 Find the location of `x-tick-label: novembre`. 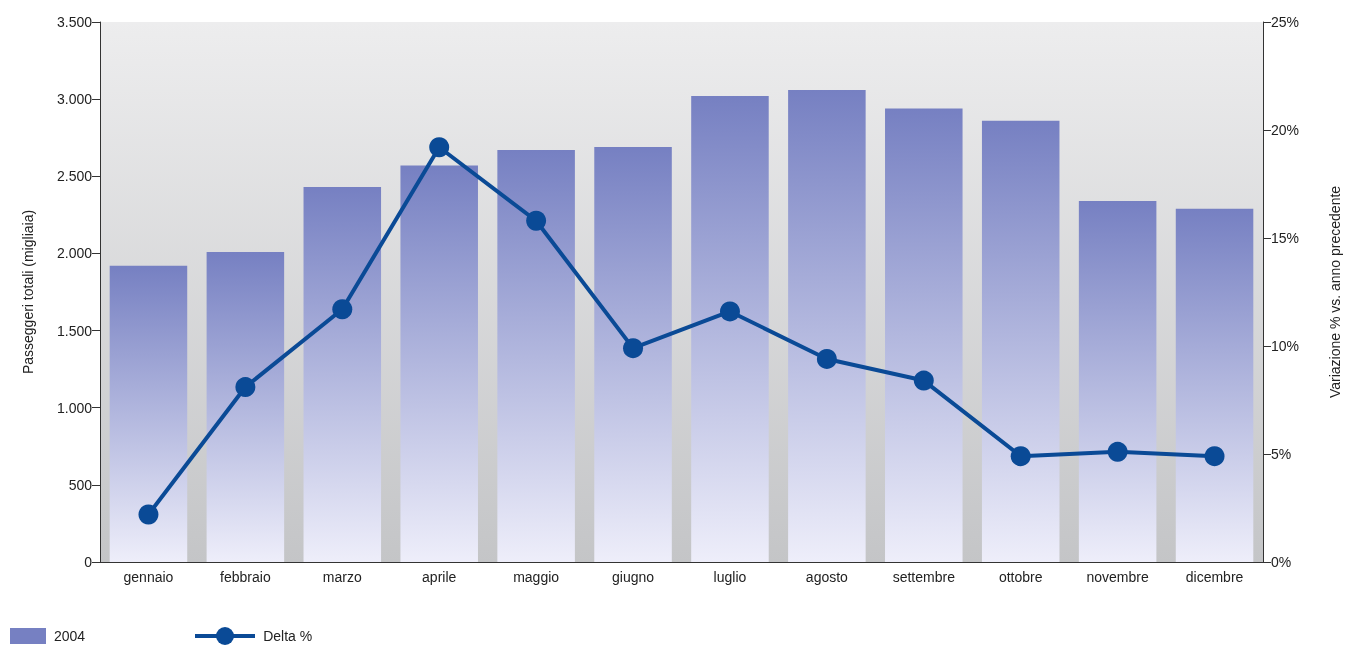

x-tick-label: novembre is located at coordinates (1117, 577).